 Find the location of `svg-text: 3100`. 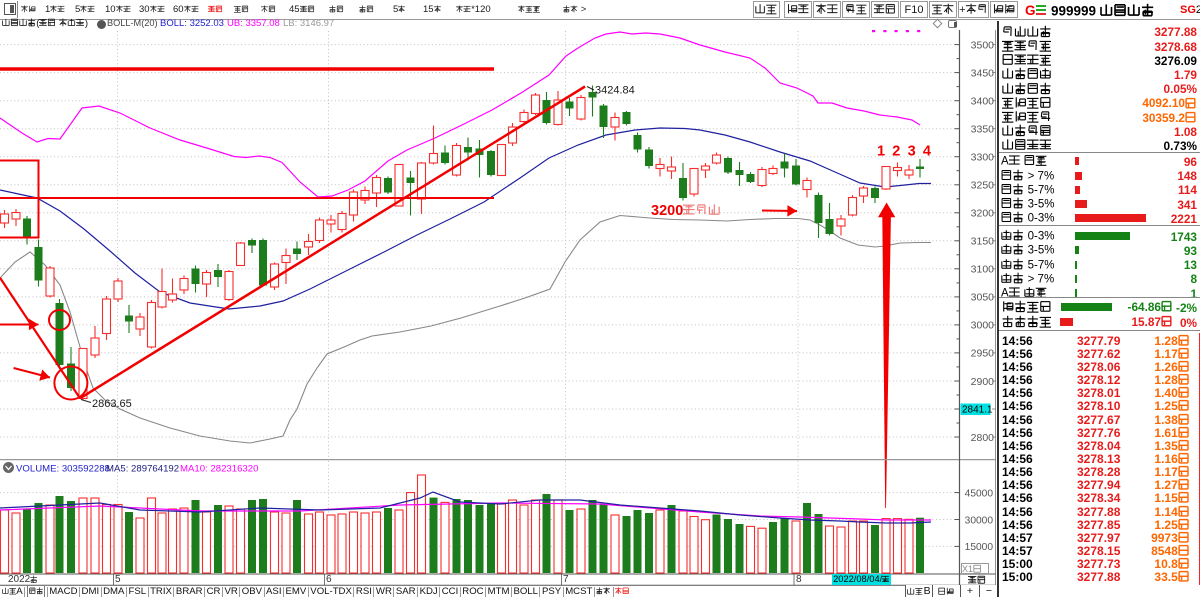

svg-text: 3100 is located at coordinates (983, 270).